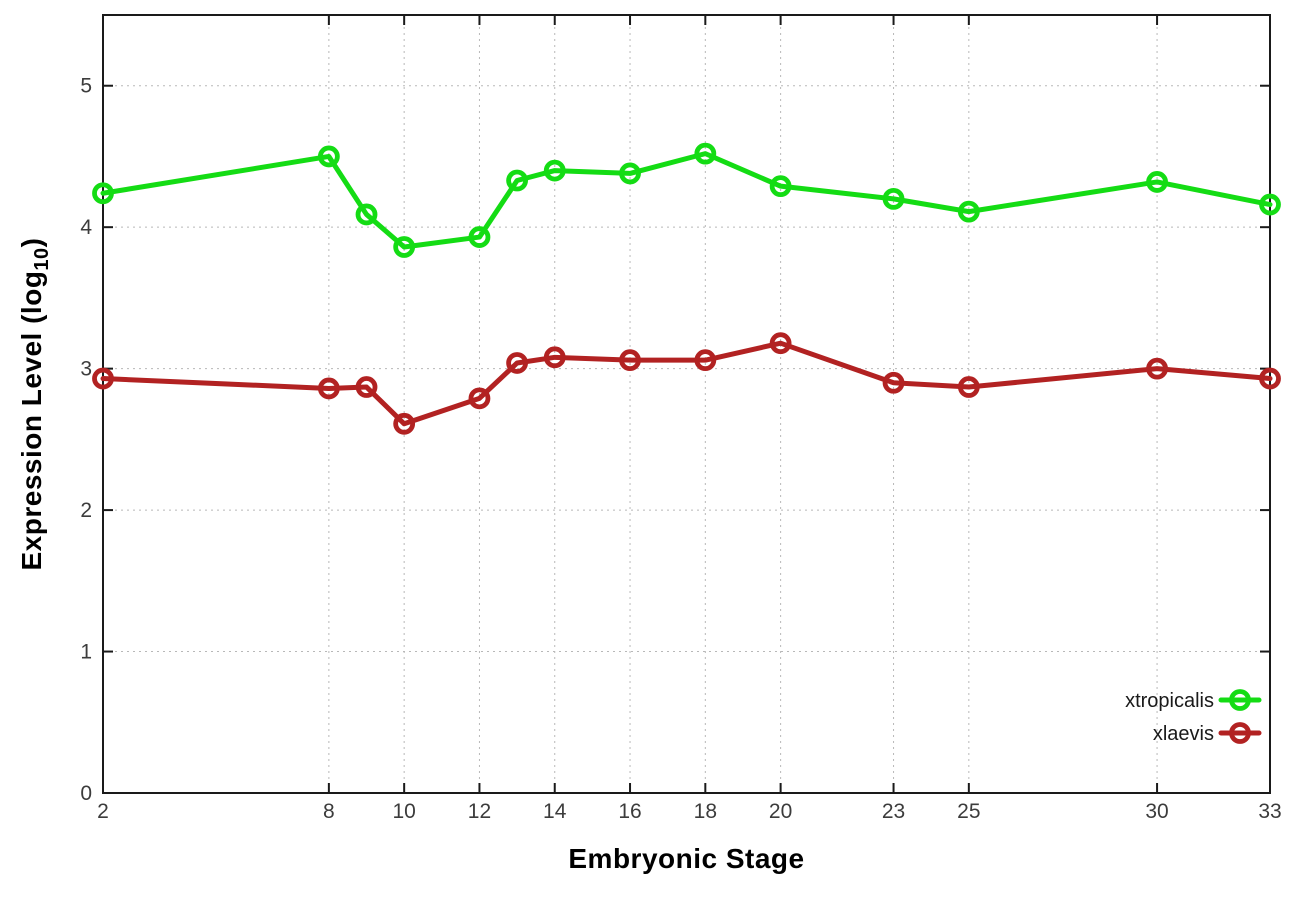  What do you see at coordinates (403, 811) in the screenshot?
I see `x-tick-label: 10` at bounding box center [403, 811].